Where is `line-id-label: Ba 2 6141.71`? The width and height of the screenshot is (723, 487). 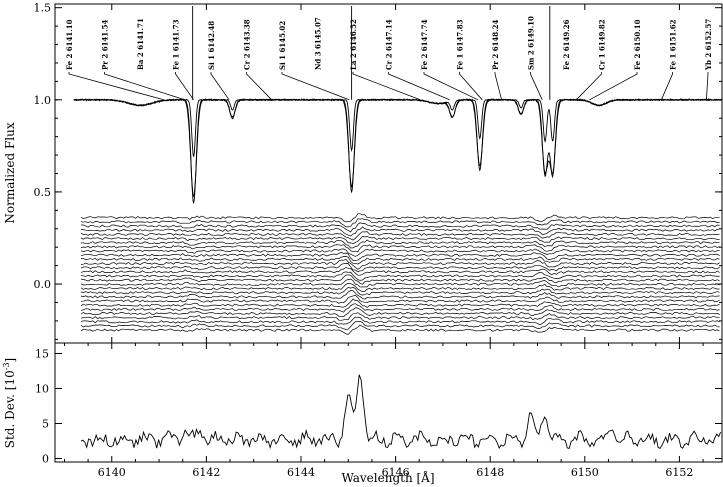
line-id-label: Ba 2 6141.71 is located at coordinates (140, 44).